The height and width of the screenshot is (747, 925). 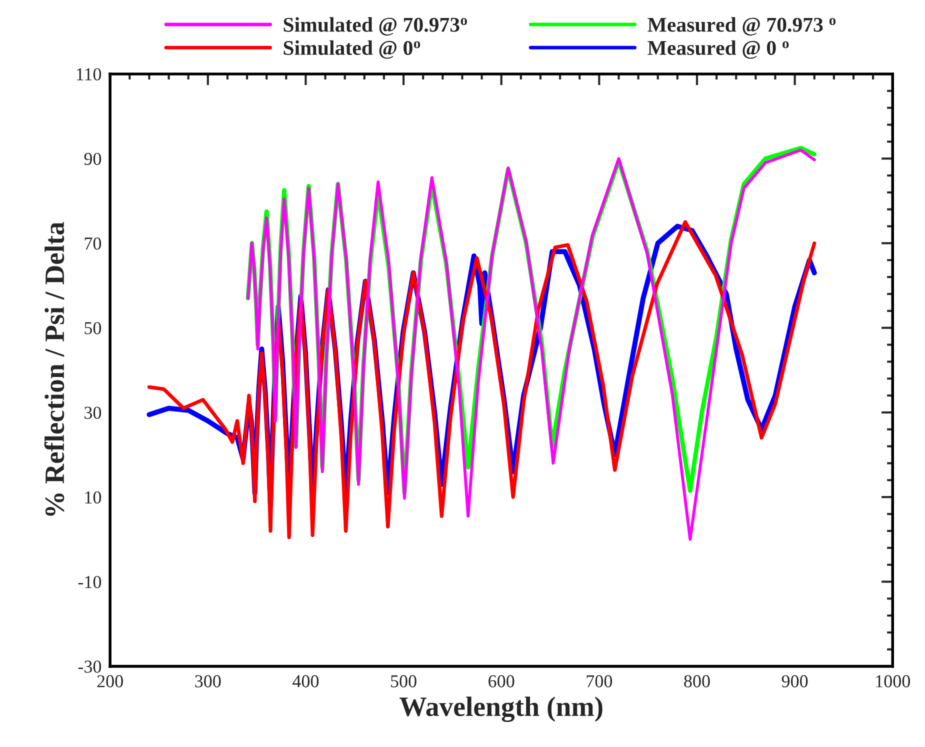 What do you see at coordinates (599, 681) in the screenshot?
I see `x-tick-label: 700` at bounding box center [599, 681].